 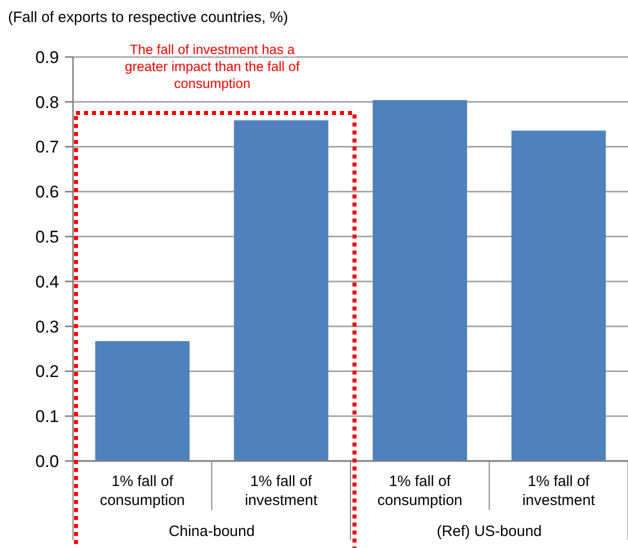 I want to click on text: (Ref) US-bound, so click(x=489, y=531).